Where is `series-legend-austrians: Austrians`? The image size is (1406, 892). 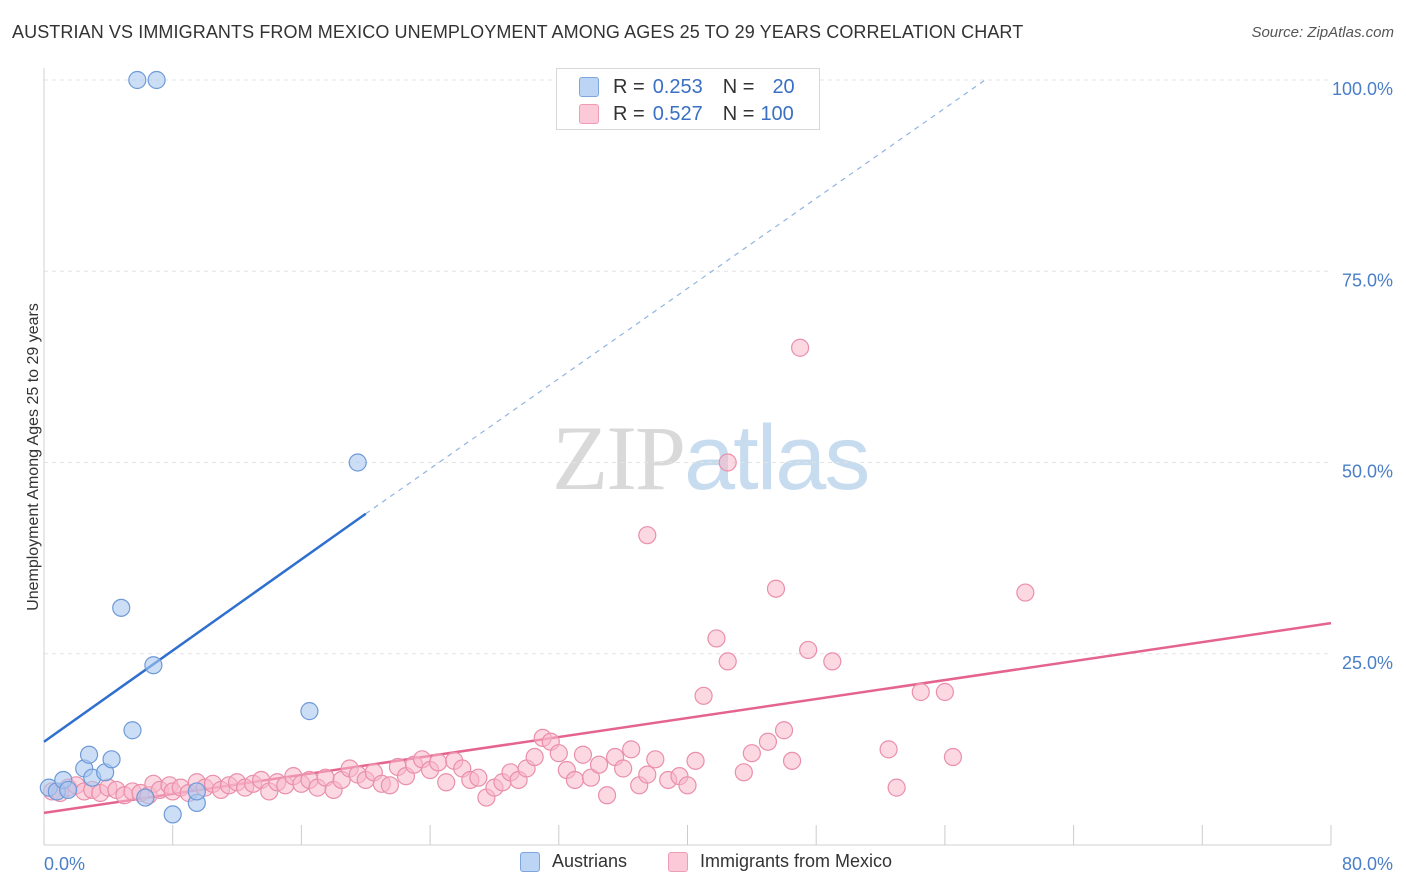
series-legend-austrians: Austrians is located at coordinates (573, 861).